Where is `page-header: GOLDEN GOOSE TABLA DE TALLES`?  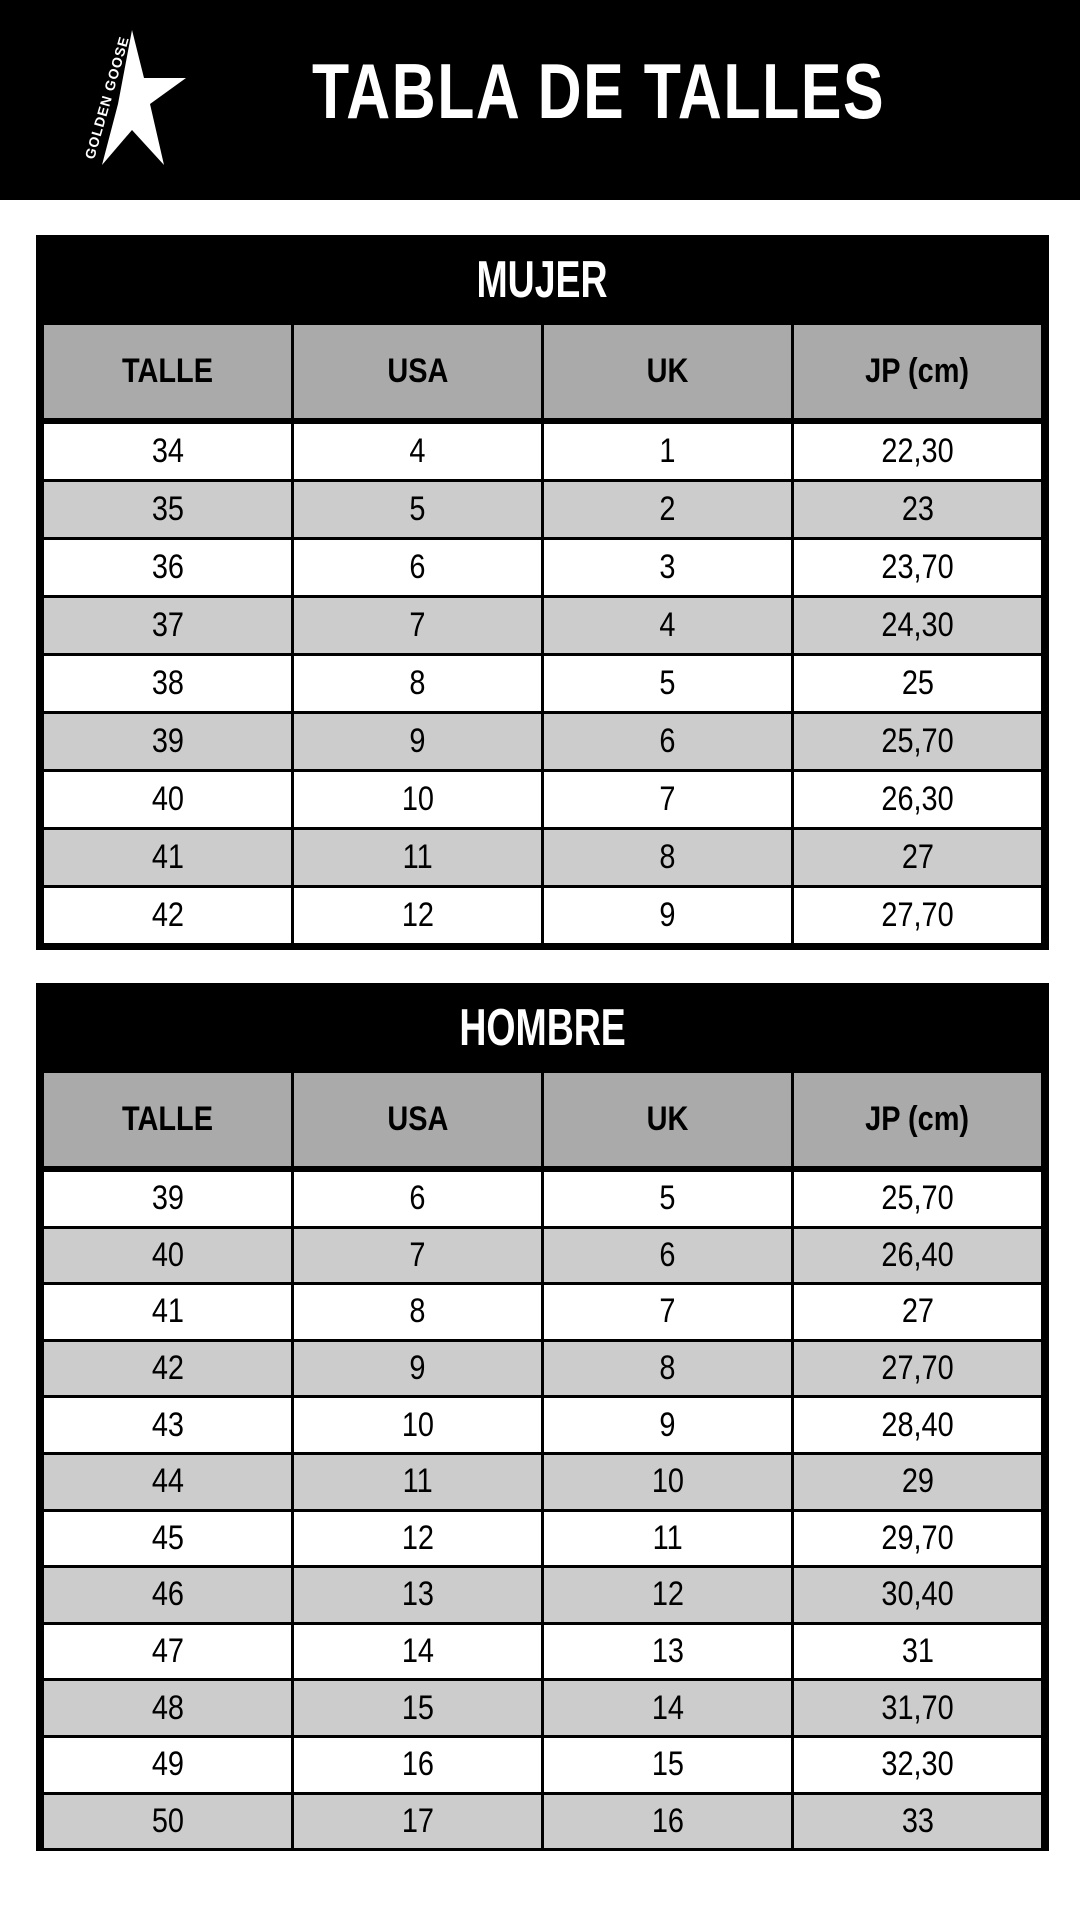
page-header: GOLDEN GOOSE TABLA DE TALLES is located at coordinates (540, 100).